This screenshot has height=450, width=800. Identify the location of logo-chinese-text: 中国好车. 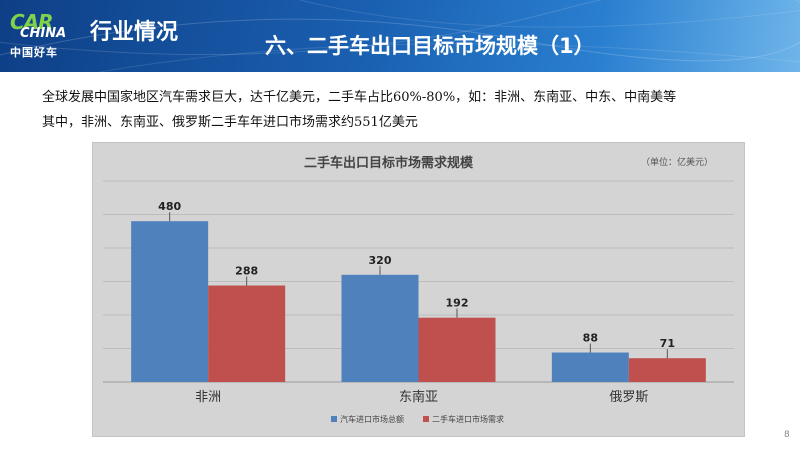
(34, 52).